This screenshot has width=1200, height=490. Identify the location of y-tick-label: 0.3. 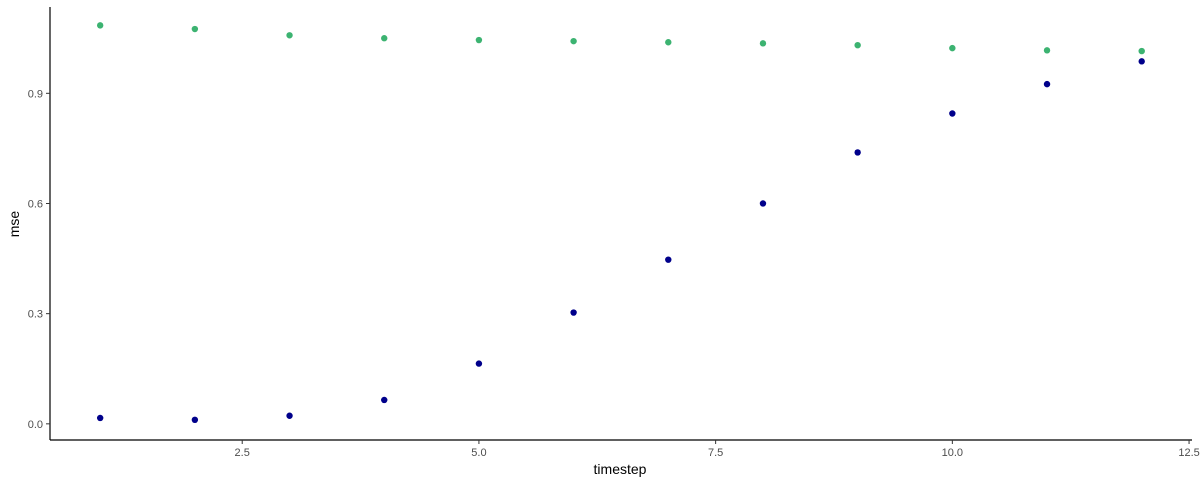
(35, 315).